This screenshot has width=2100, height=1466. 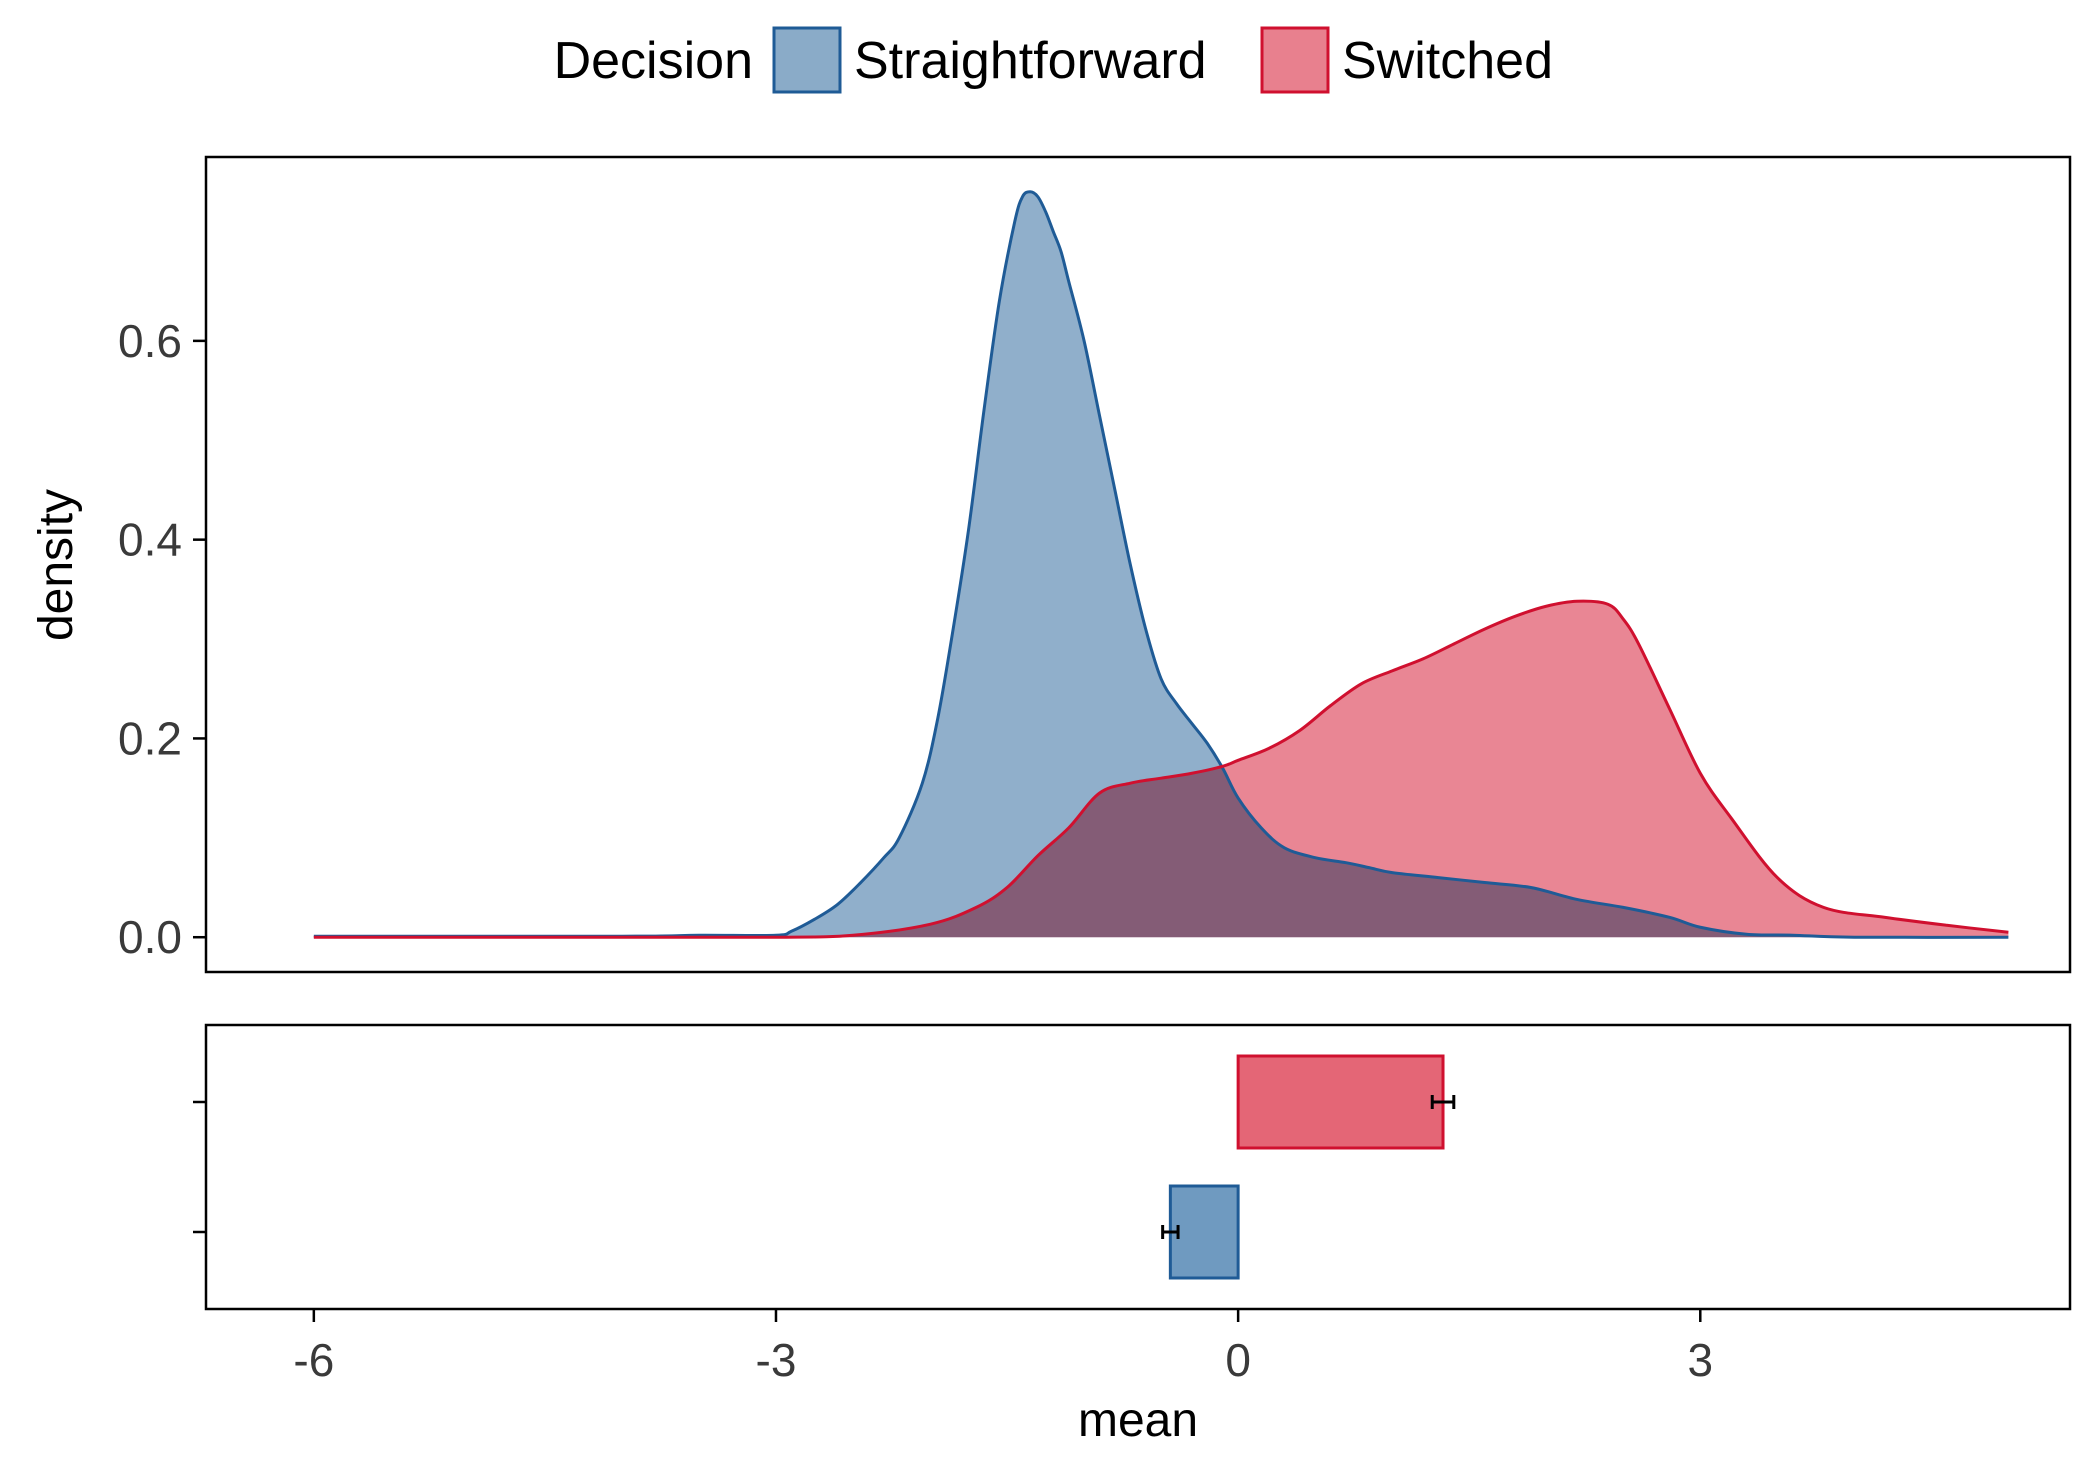 I want to click on mean-bar-straightforward, so click(x=1204, y=1232).